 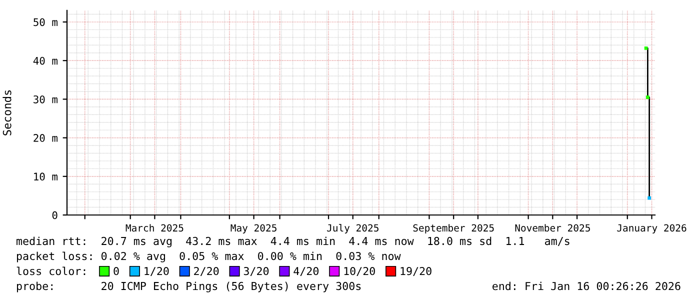 What do you see at coordinates (51, 271) in the screenshot?
I see `legend-title: loss color:` at bounding box center [51, 271].